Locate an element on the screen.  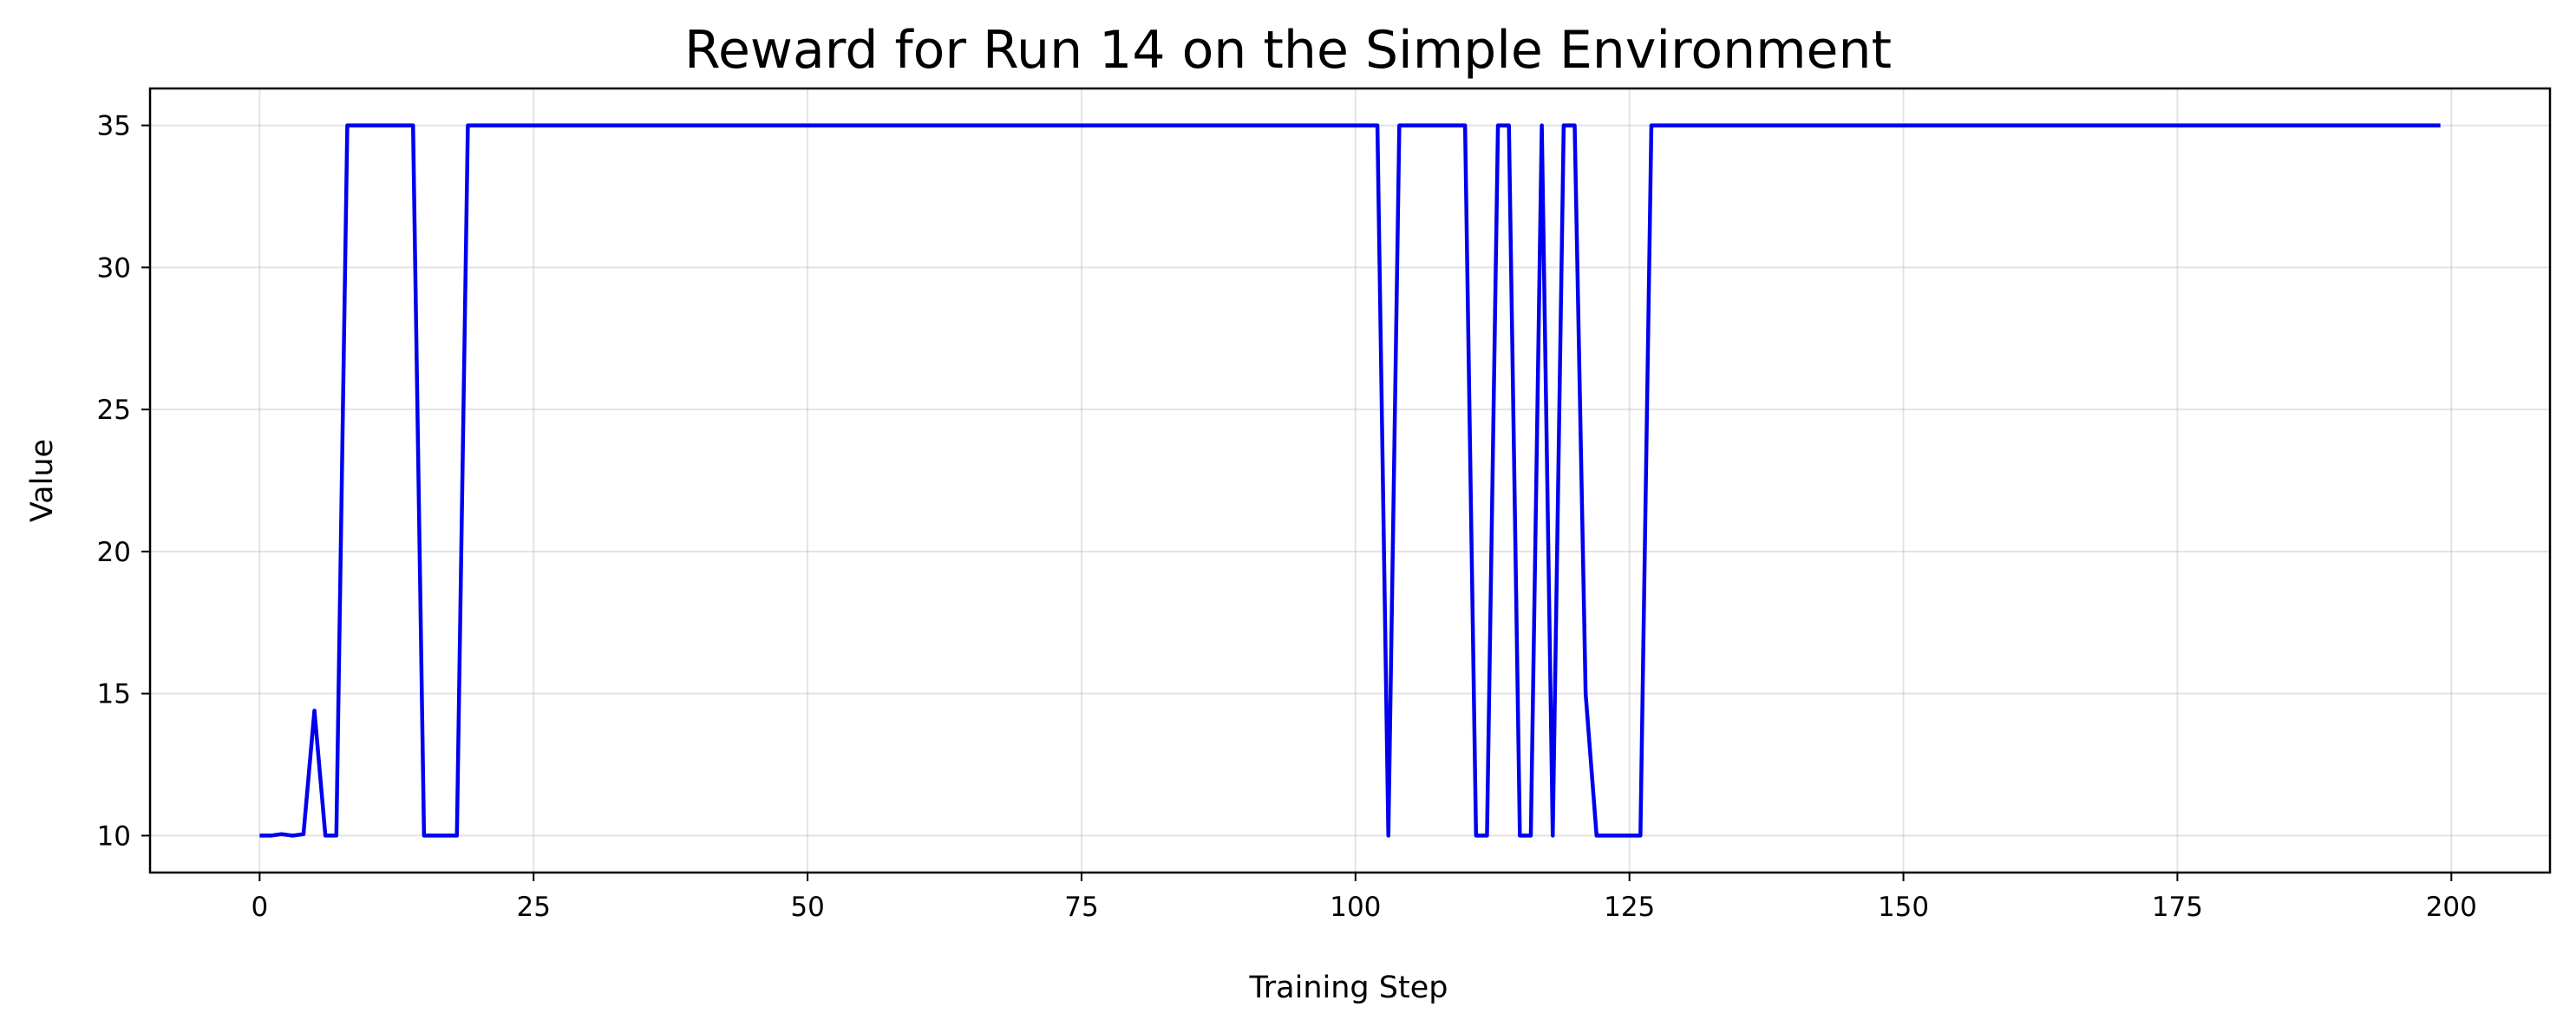
y-axis-label: Value is located at coordinates (42, 480).